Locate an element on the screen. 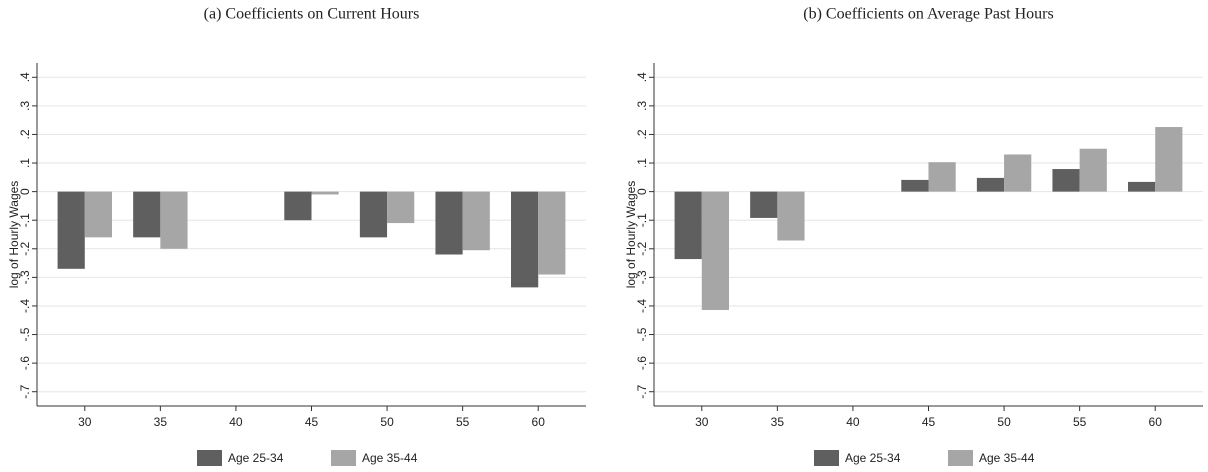 The width and height of the screenshot is (1208, 472). chart-title: (a) Coefficients on Current Hours is located at coordinates (312, 14).